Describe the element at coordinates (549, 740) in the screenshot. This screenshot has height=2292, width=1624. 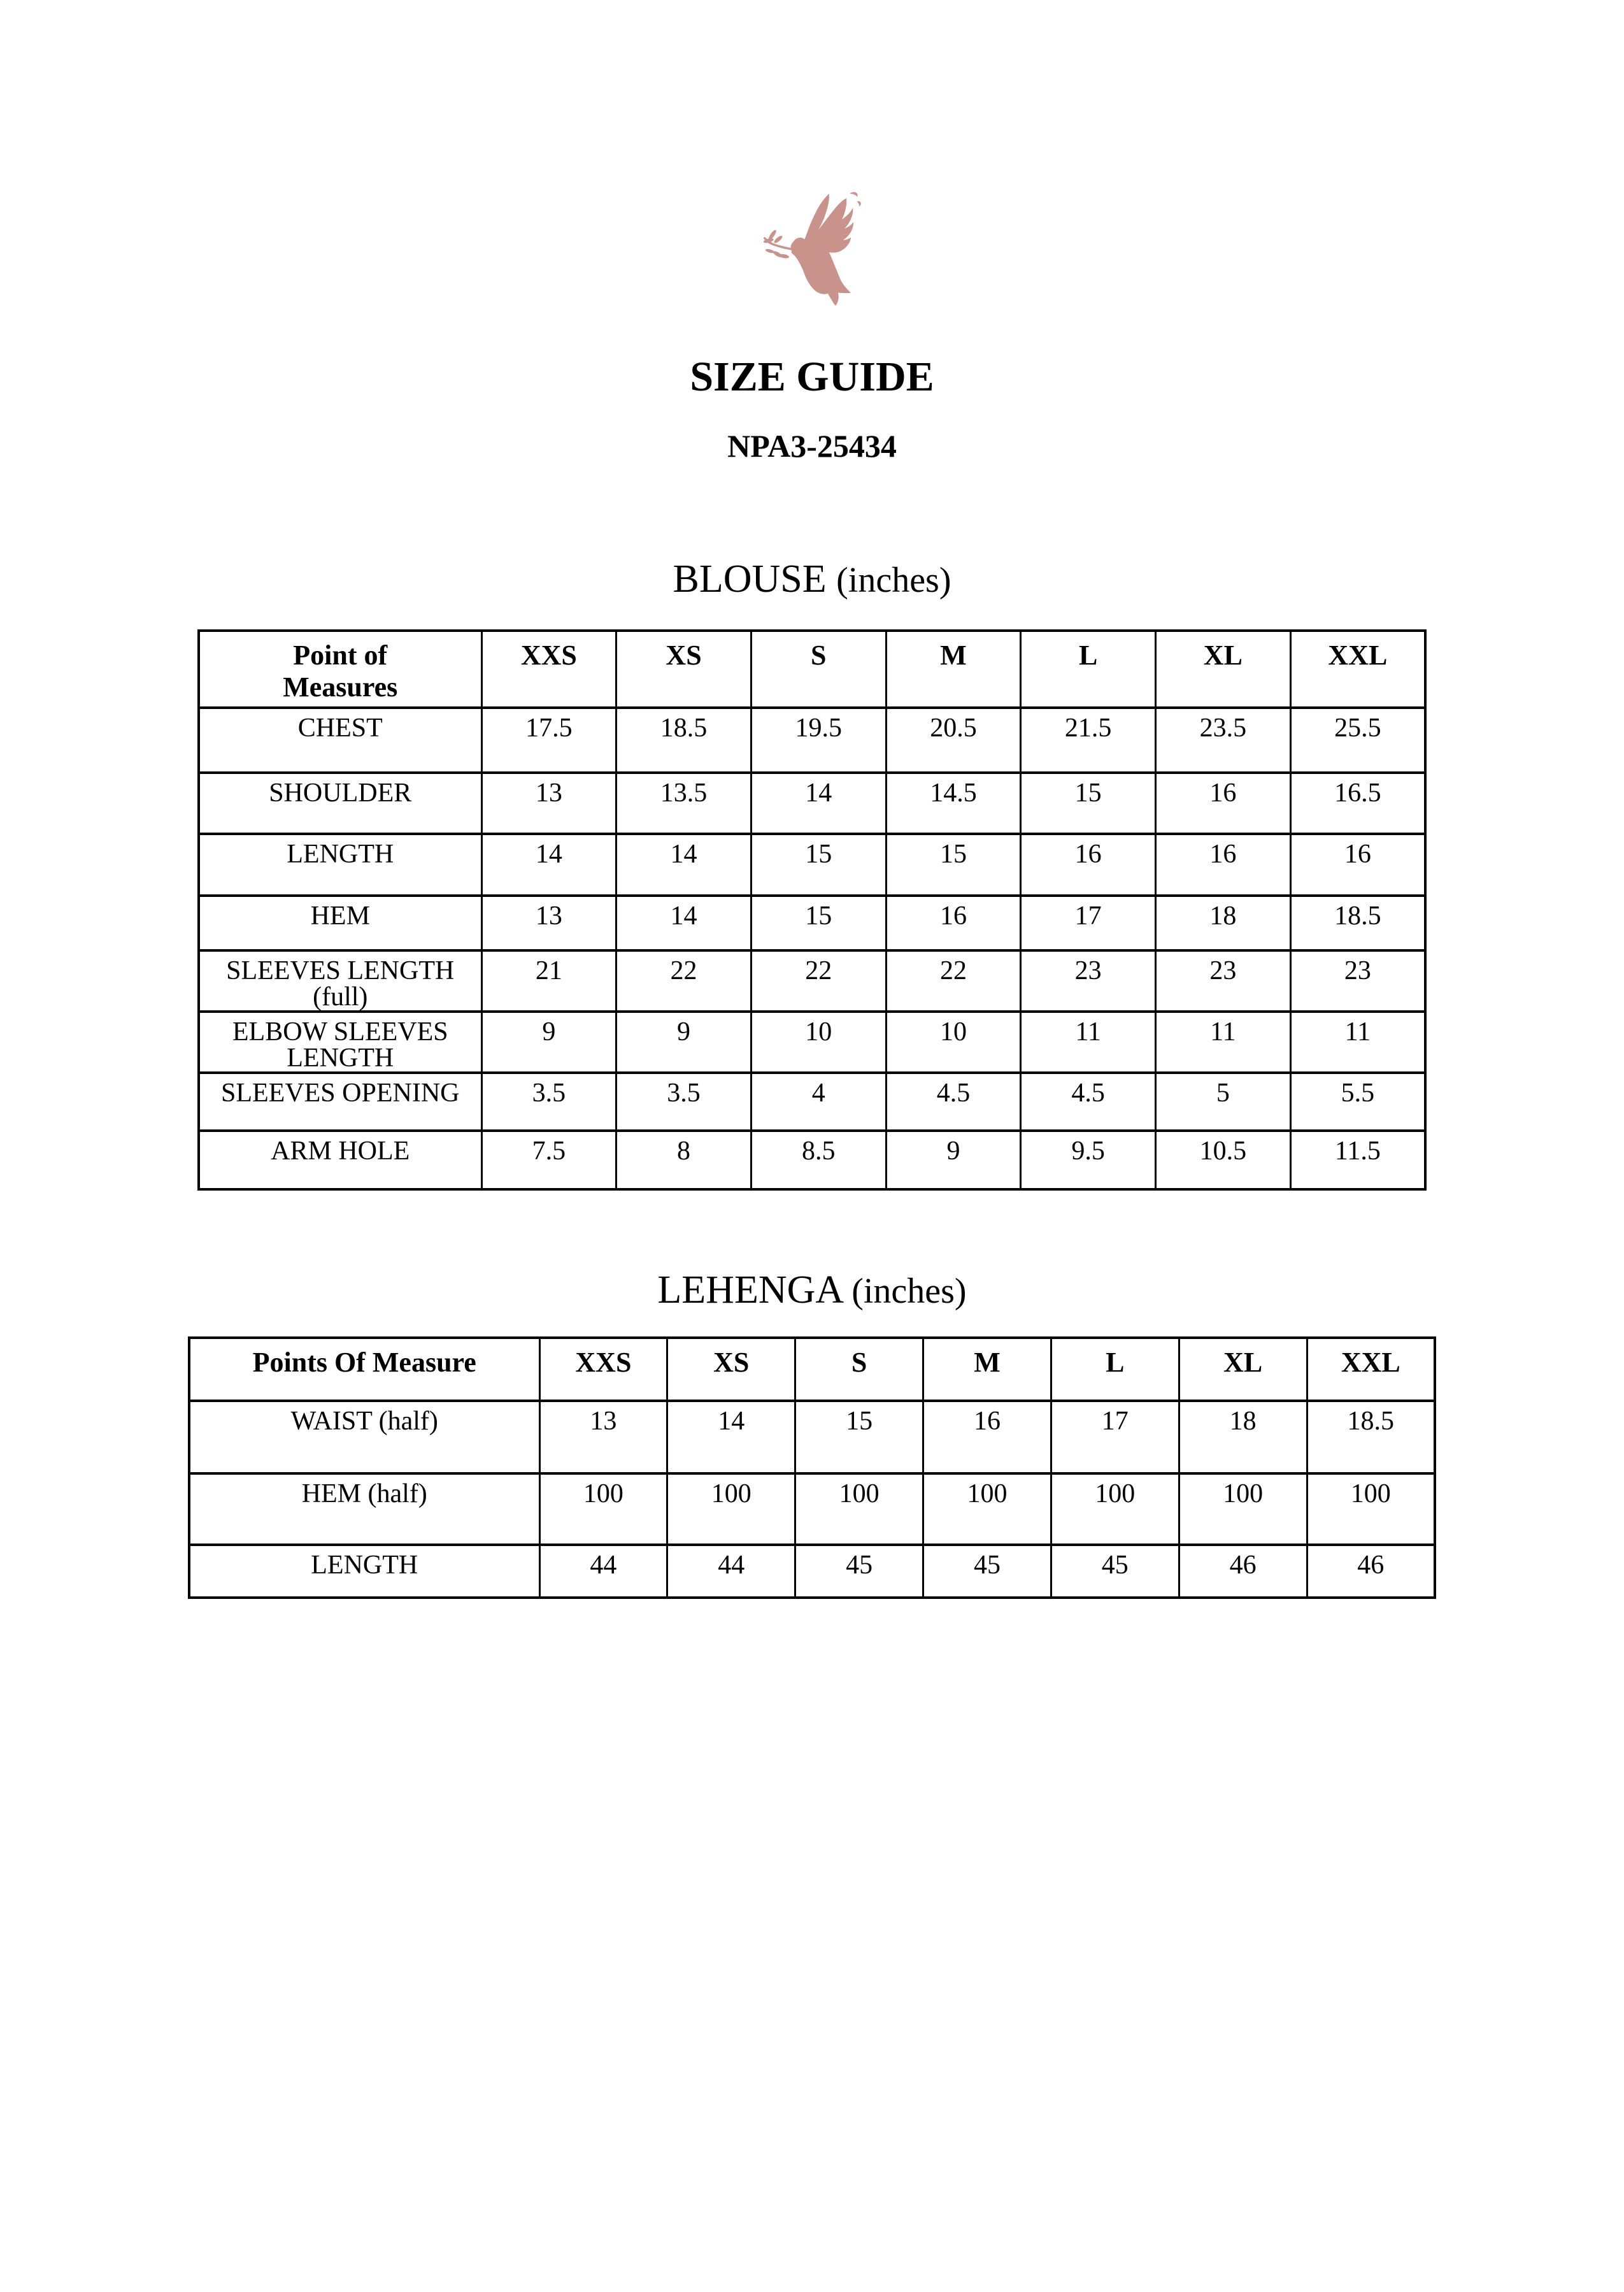
I see `measure-value-cell: 17.5` at that location.